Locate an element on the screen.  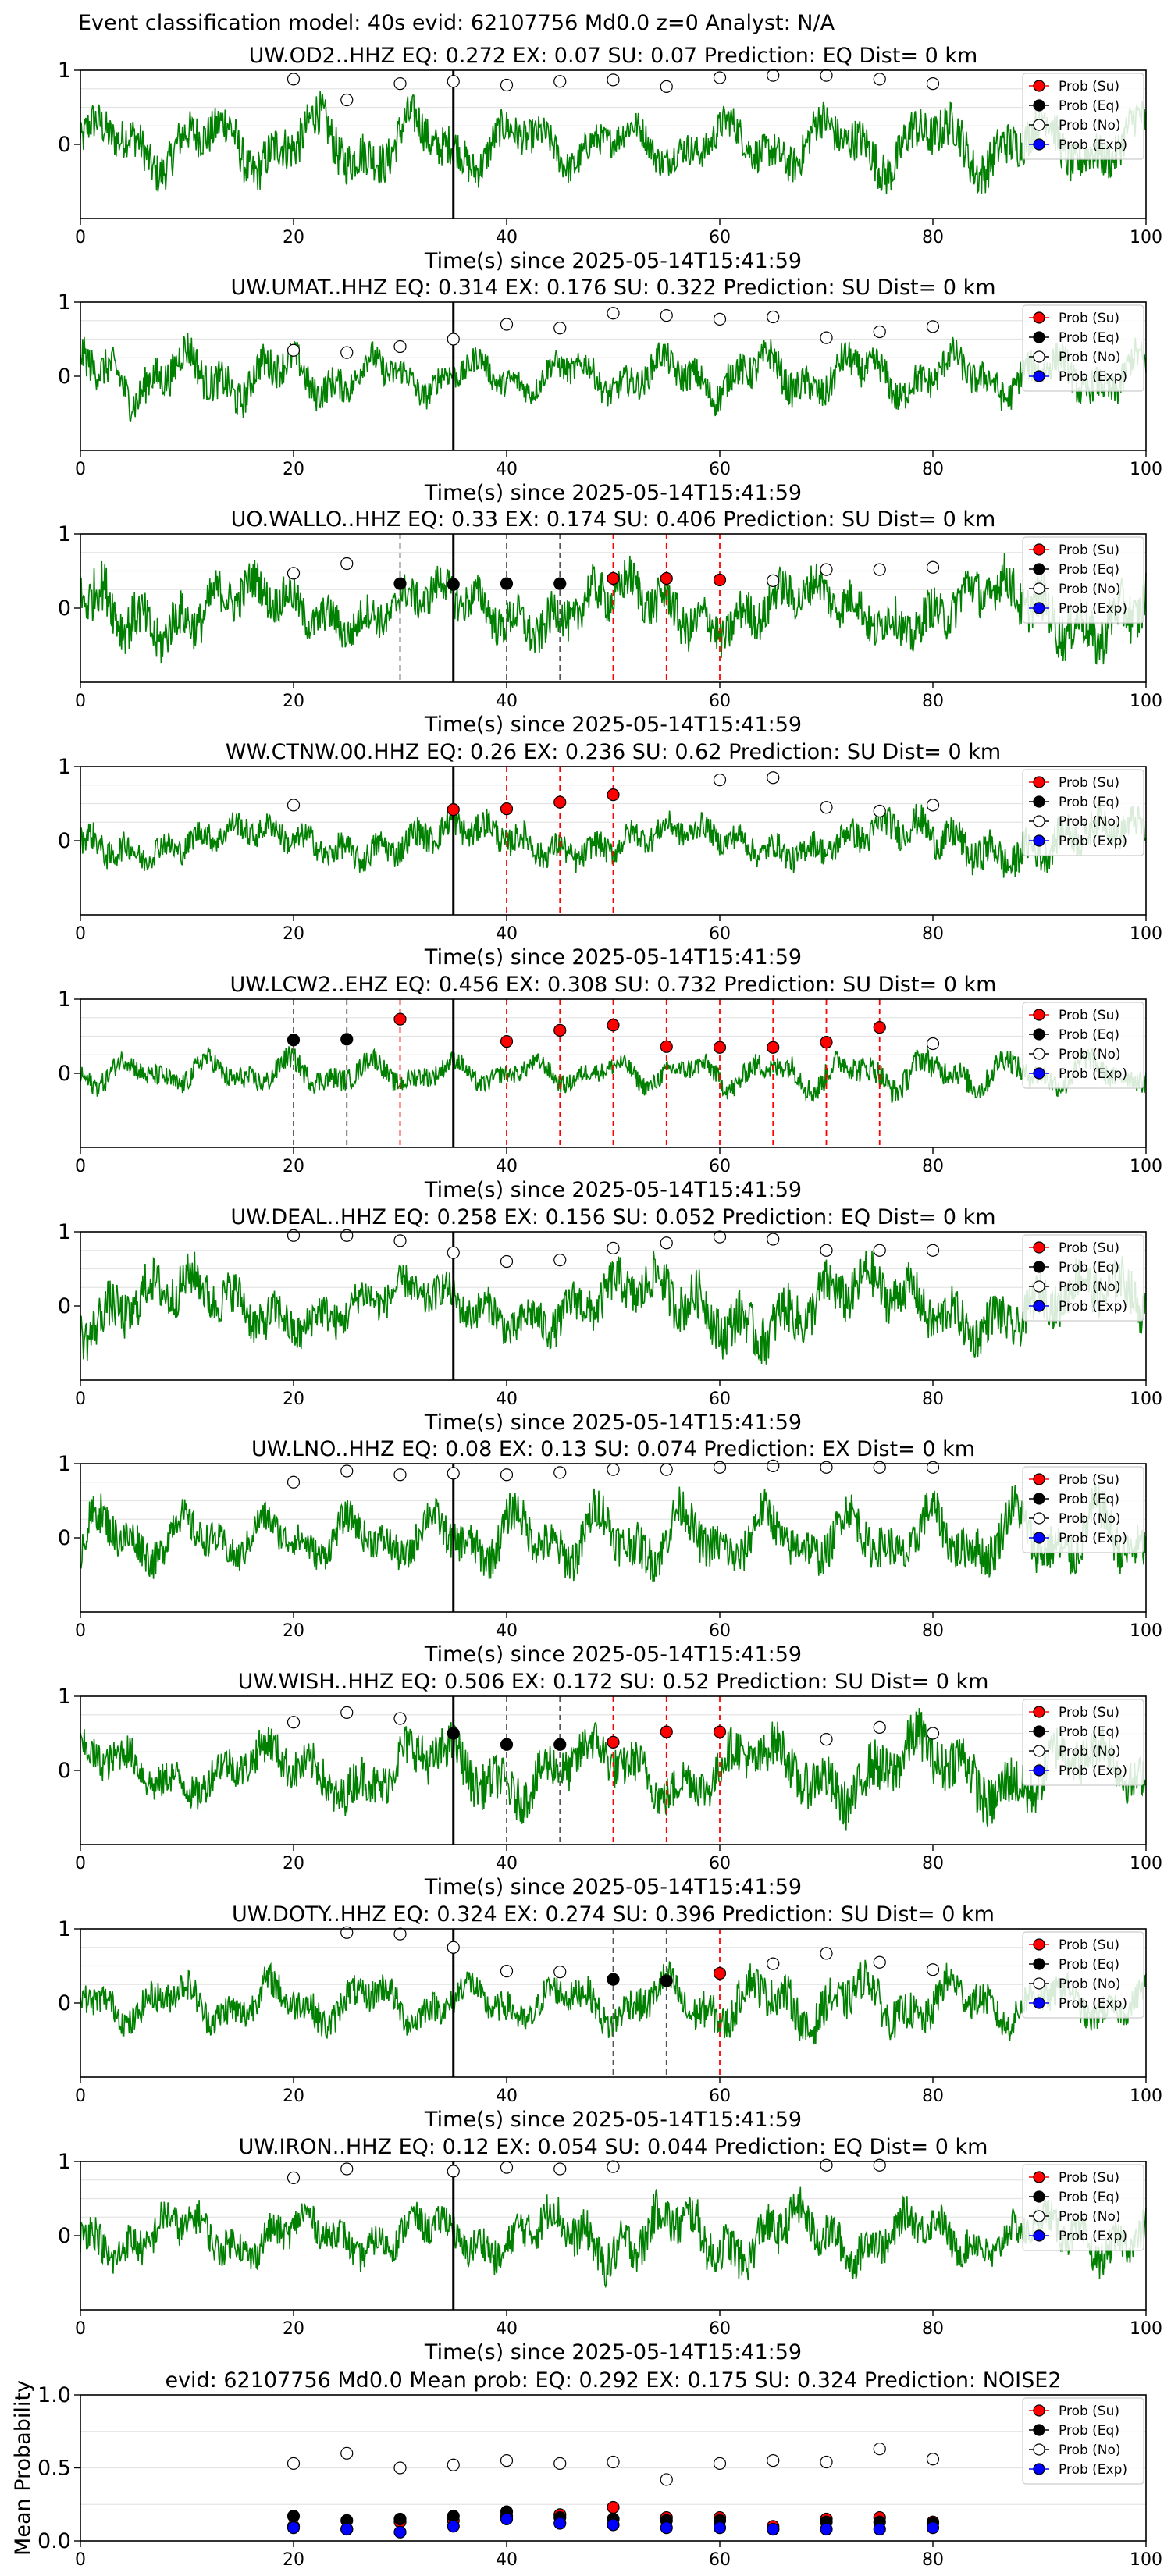
legend-marker-su is located at coordinates (1039, 549).